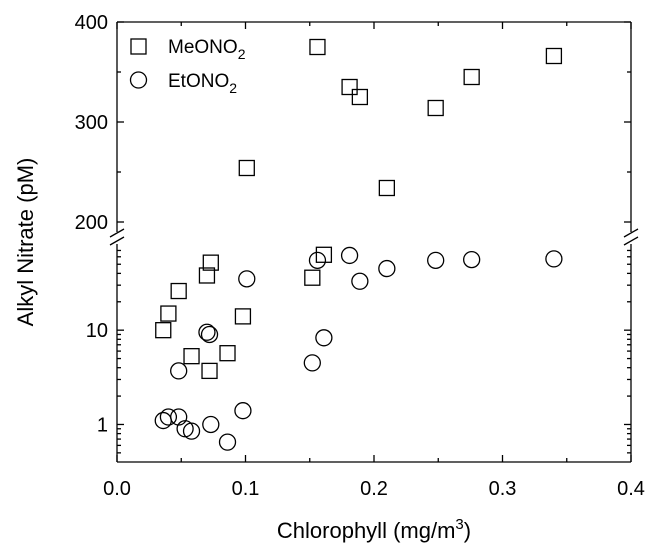 This screenshot has height=544, width=650. What do you see at coordinates (117, 489) in the screenshot?
I see `x-tick-label: 0.0` at bounding box center [117, 489].